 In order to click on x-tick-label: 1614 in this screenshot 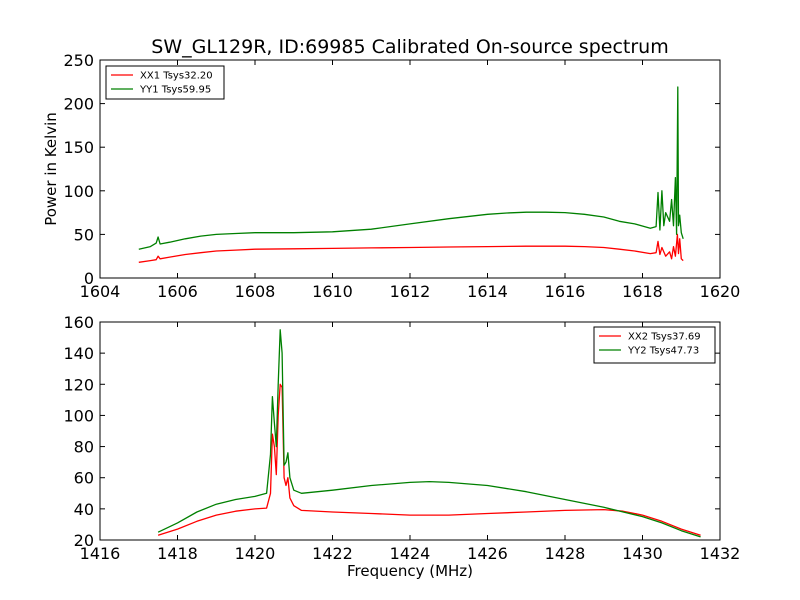, I will do `click(487, 291)`.